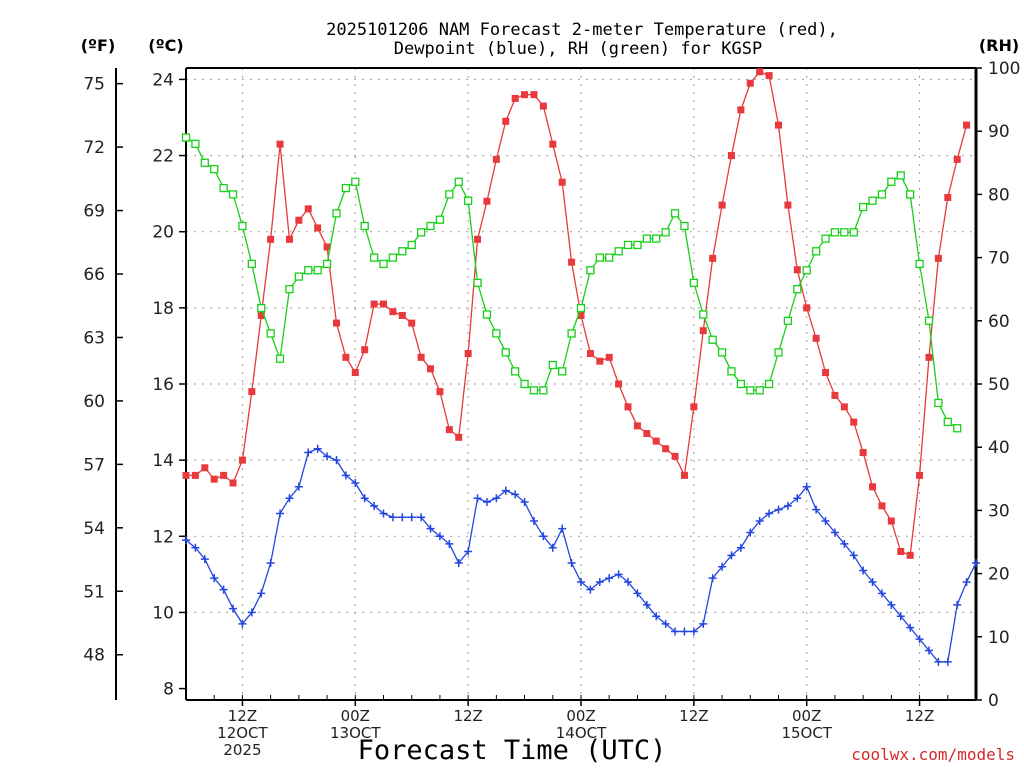  I want to click on celsius-tick-label: 14, so click(163, 461).